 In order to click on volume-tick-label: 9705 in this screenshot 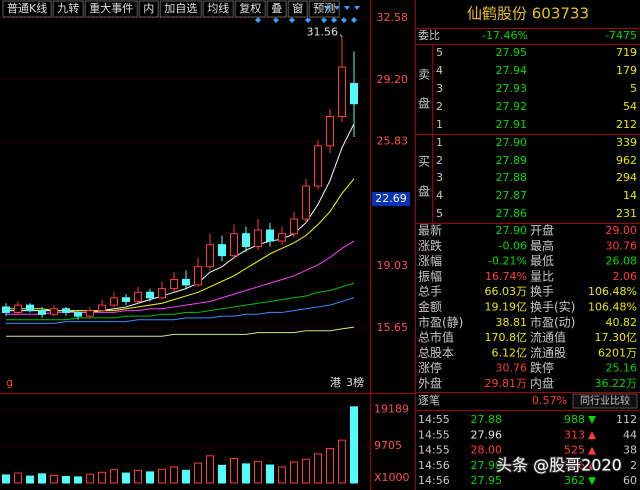, I will do `click(388, 445)`.